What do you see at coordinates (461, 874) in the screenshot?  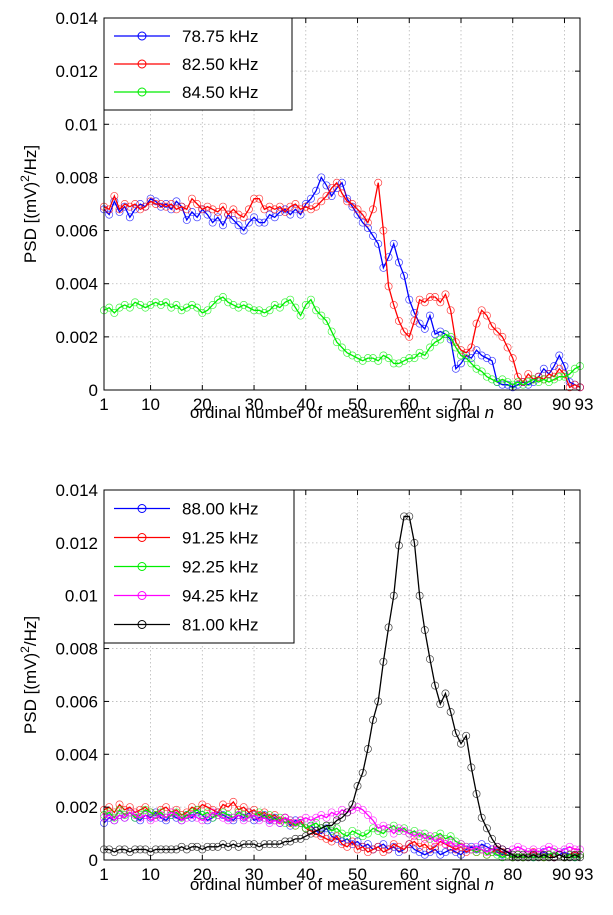 I see `x-tick-label: 70` at bounding box center [461, 874].